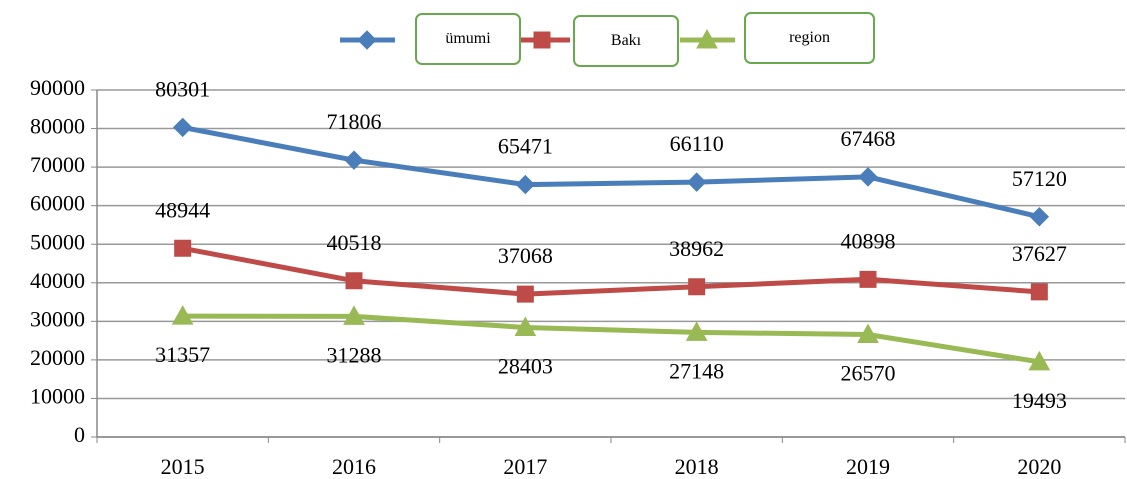 This screenshot has width=1127, height=479. Describe the element at coordinates (354, 121) in the screenshot. I see `data-label: 71806` at that location.